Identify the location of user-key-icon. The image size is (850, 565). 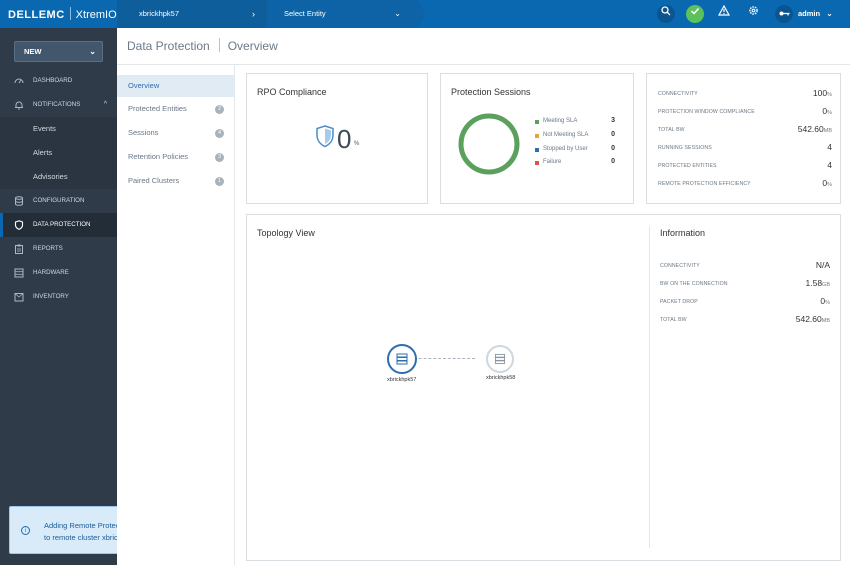
(784, 14).